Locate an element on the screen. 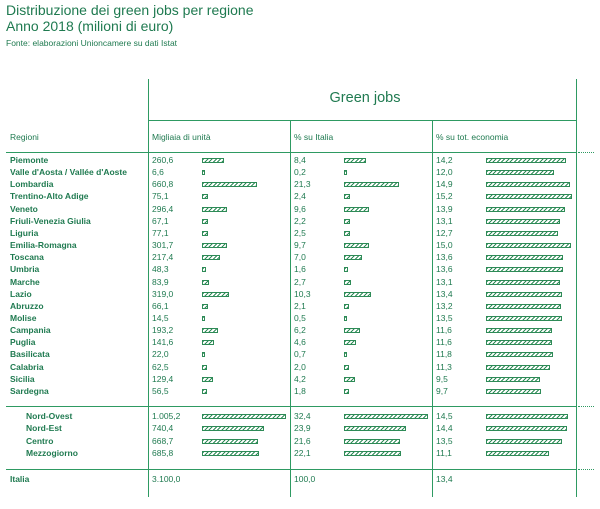  column-header-regioni: Regioni is located at coordinates (24, 137).